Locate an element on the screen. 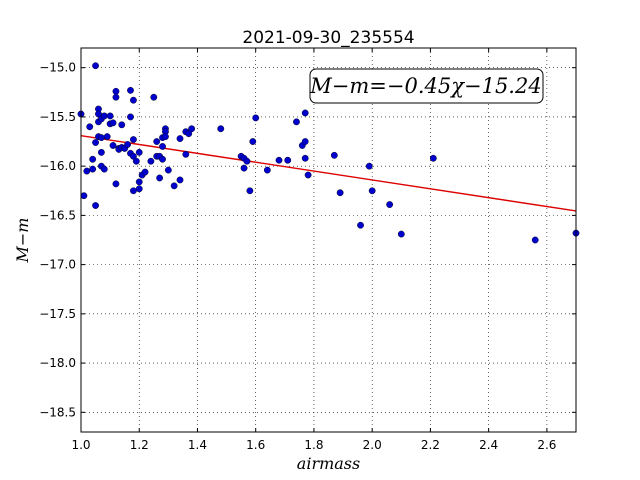  x-tick-label: 1.8 is located at coordinates (313, 445).